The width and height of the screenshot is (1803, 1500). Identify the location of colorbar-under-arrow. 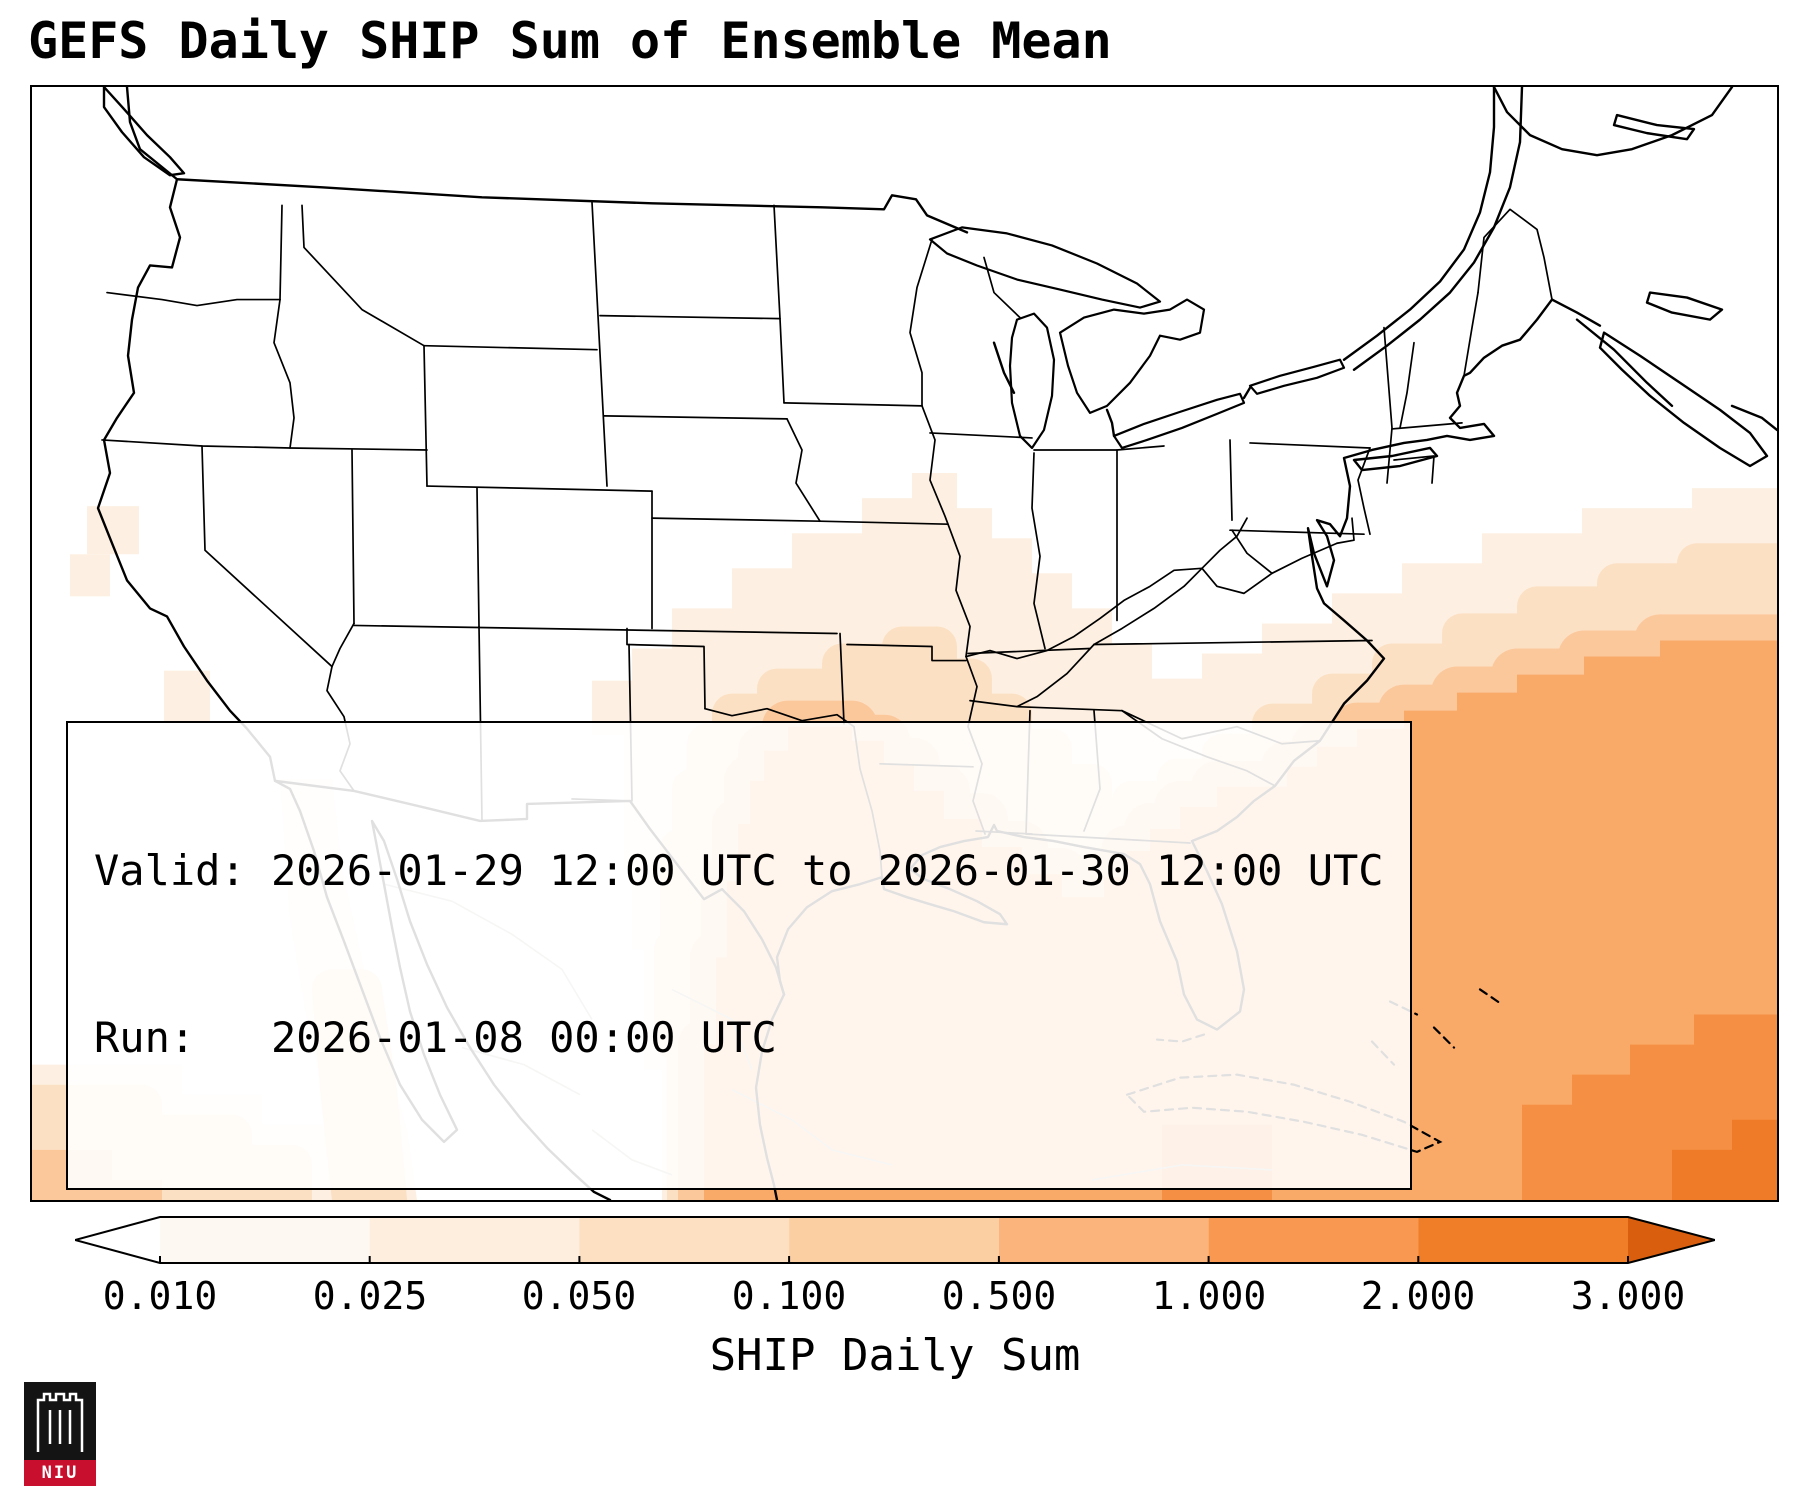
(117, 1240).